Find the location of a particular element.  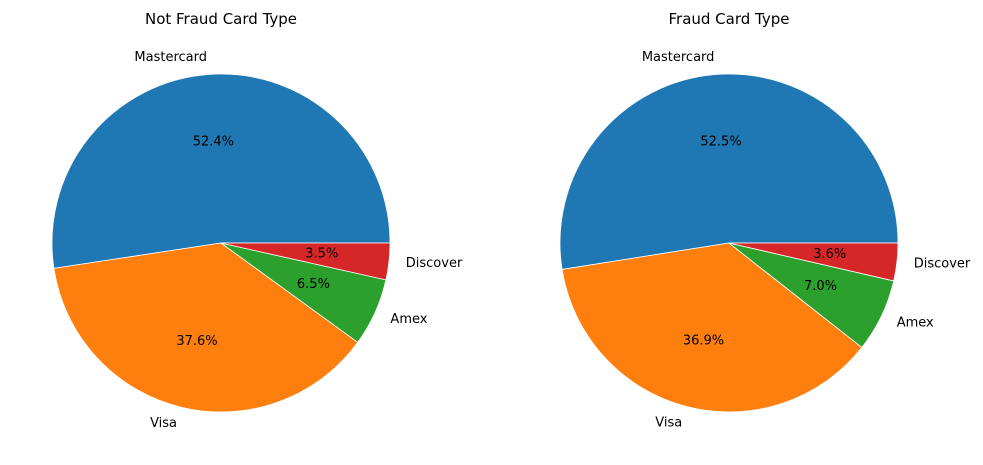

not-fraud-discover-slice is located at coordinates (305, 261).